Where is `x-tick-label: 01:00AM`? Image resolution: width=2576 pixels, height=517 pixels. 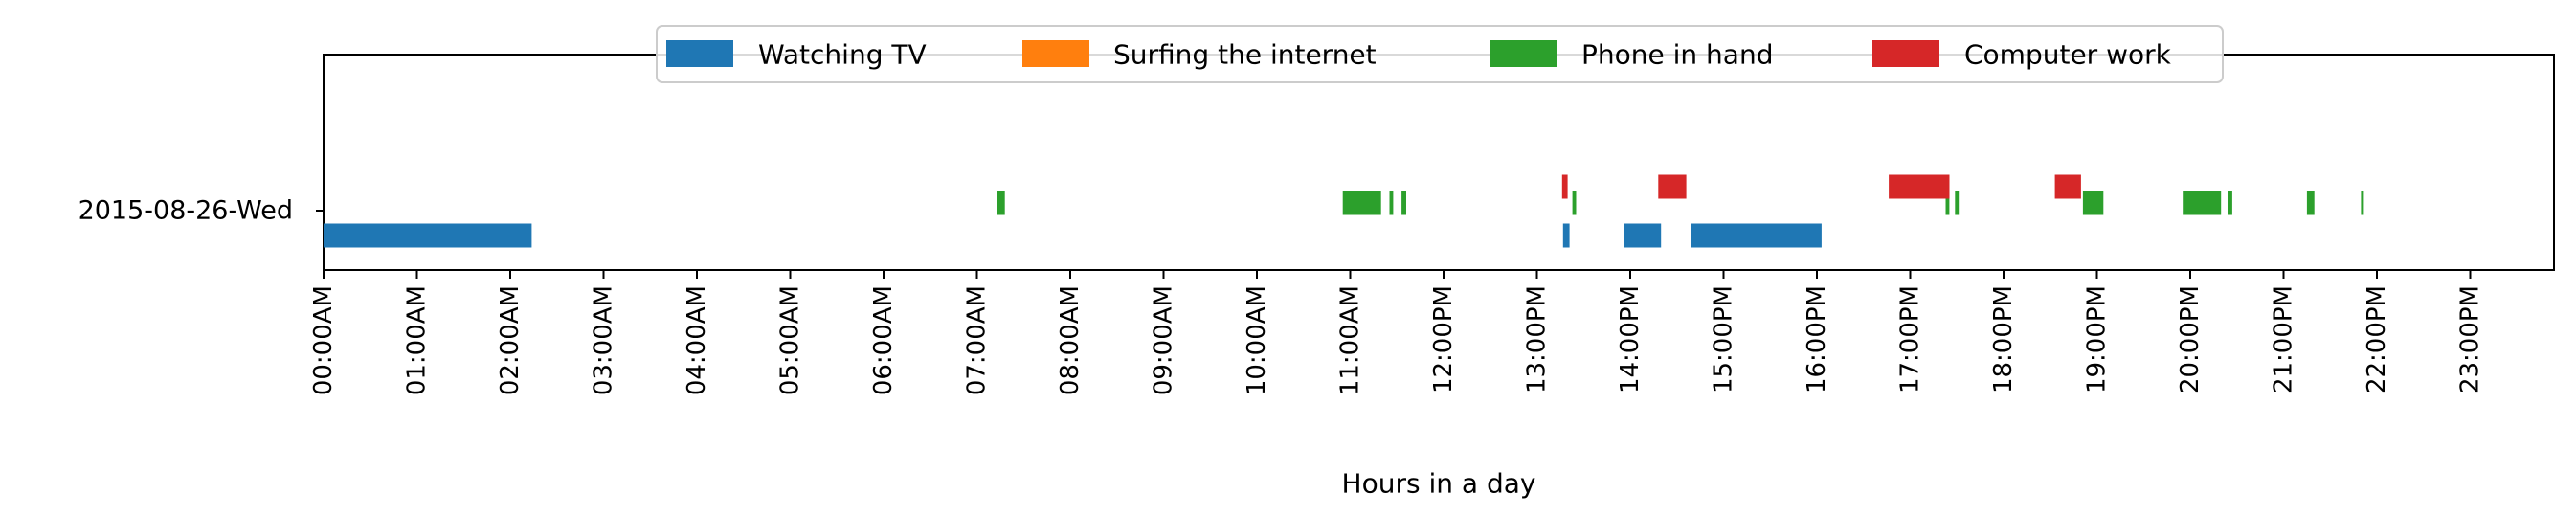
x-tick-label: 01:00AM is located at coordinates (418, 340).